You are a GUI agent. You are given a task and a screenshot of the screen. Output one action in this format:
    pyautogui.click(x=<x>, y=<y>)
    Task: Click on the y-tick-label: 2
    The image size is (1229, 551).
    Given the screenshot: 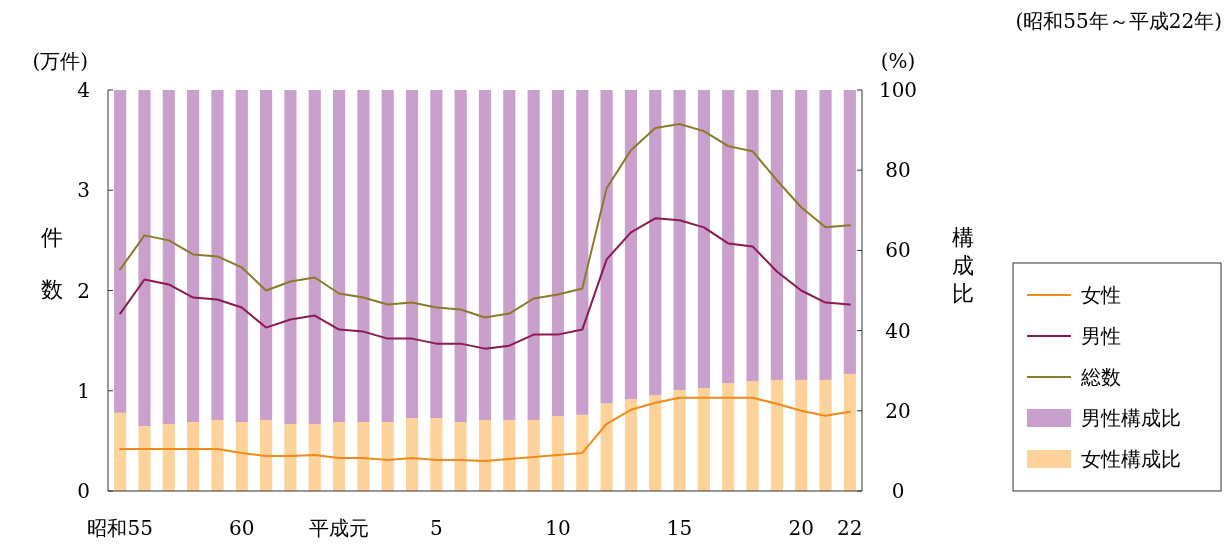 What is the action you would take?
    pyautogui.click(x=83, y=290)
    